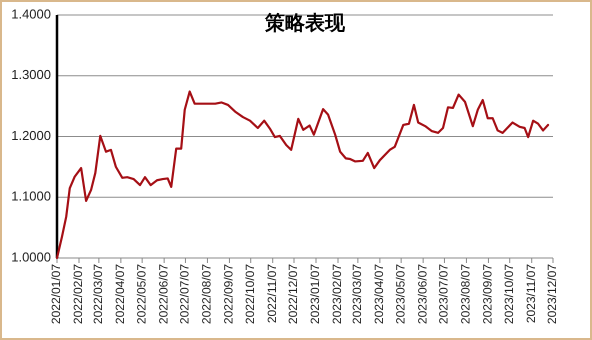 The height and width of the screenshot is (340, 592). Describe the element at coordinates (552, 294) in the screenshot. I see `x-tick-label: 2023/12/07` at that location.